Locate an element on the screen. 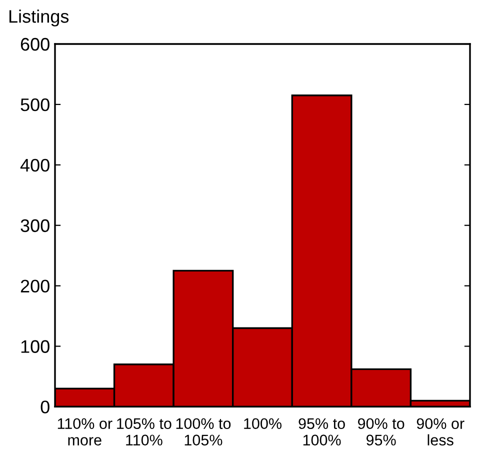 This screenshot has width=477, height=460. x-tick-label: 90% to 95% is located at coordinates (381, 432).